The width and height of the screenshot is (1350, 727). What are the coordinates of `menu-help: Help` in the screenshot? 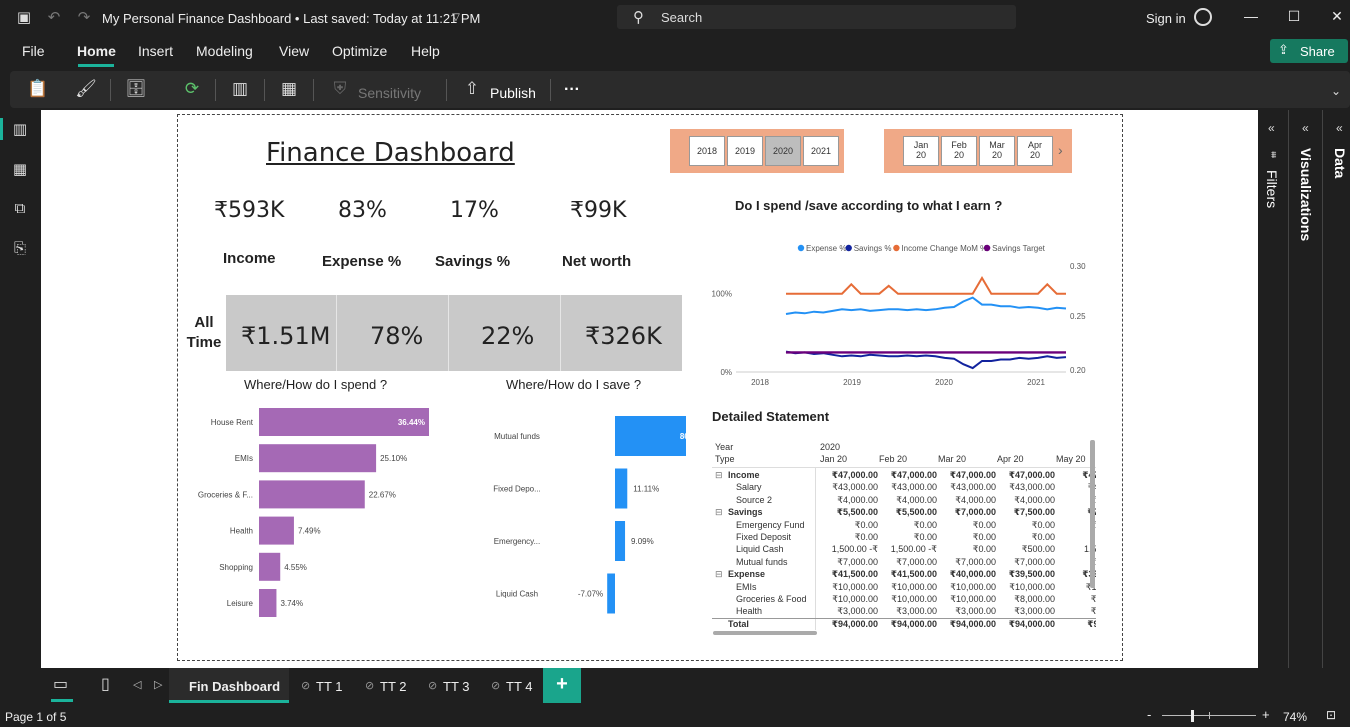 It's located at (425, 51).